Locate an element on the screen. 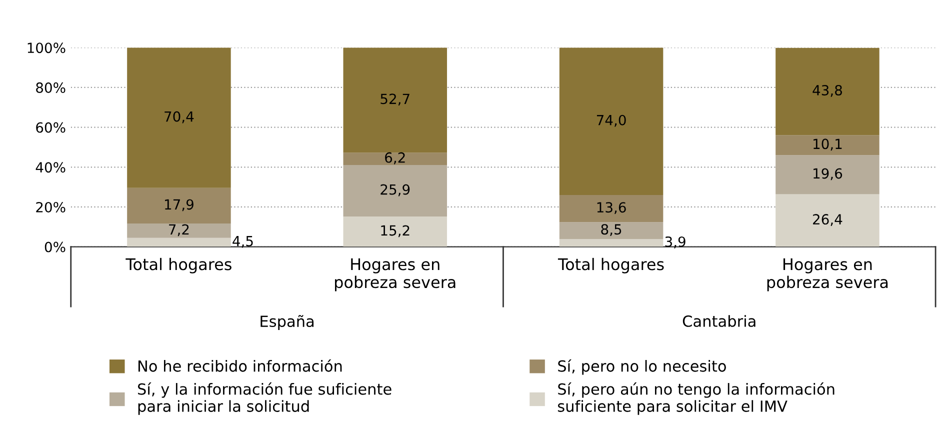 The image size is (945, 433). data-label: 70,4 is located at coordinates (179, 117).